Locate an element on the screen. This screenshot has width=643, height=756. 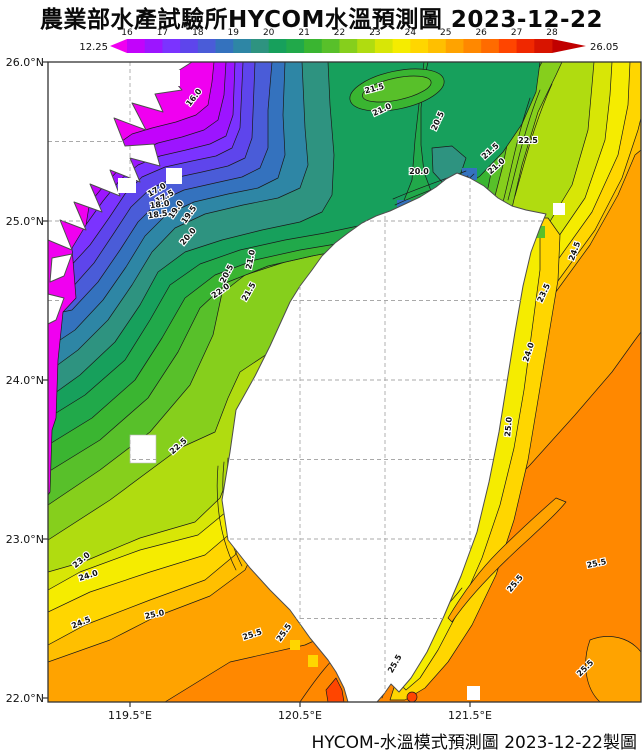
island-penghu is located at coordinates (143, 449).